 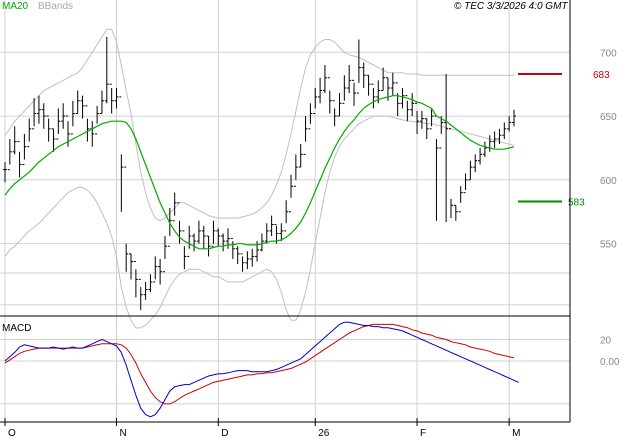 What do you see at coordinates (516, 433) in the screenshot?
I see `x-tick-label: M` at bounding box center [516, 433].